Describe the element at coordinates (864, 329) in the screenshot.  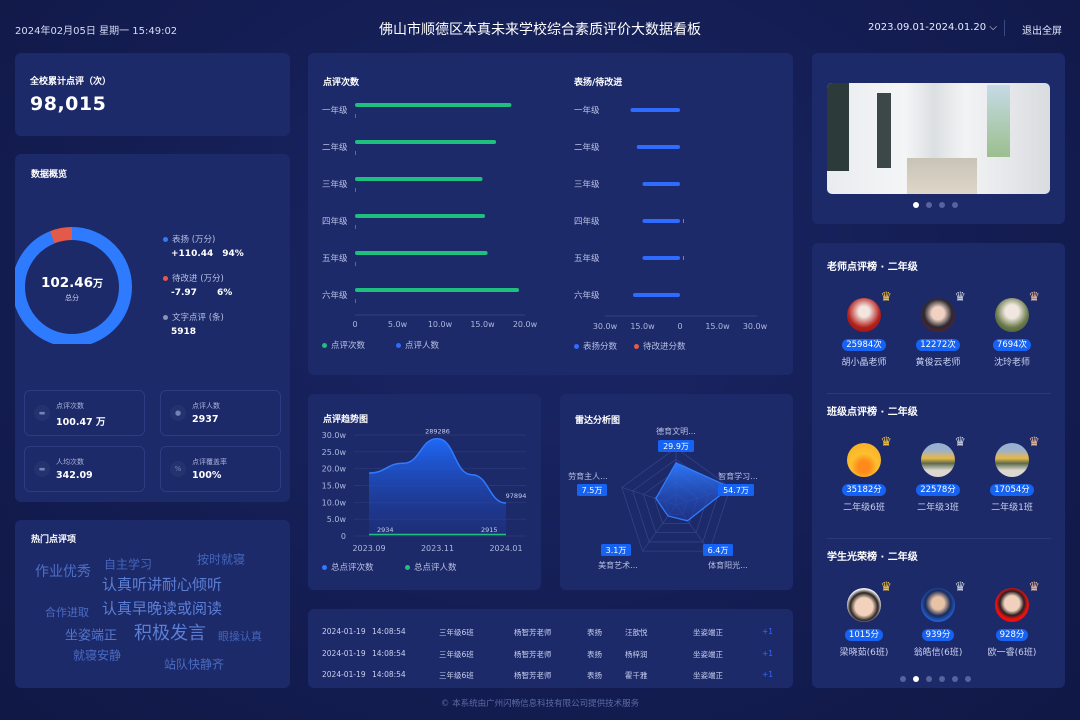
I see `ranking-item: ♛ 25984次 胡小晶老师` at that location.